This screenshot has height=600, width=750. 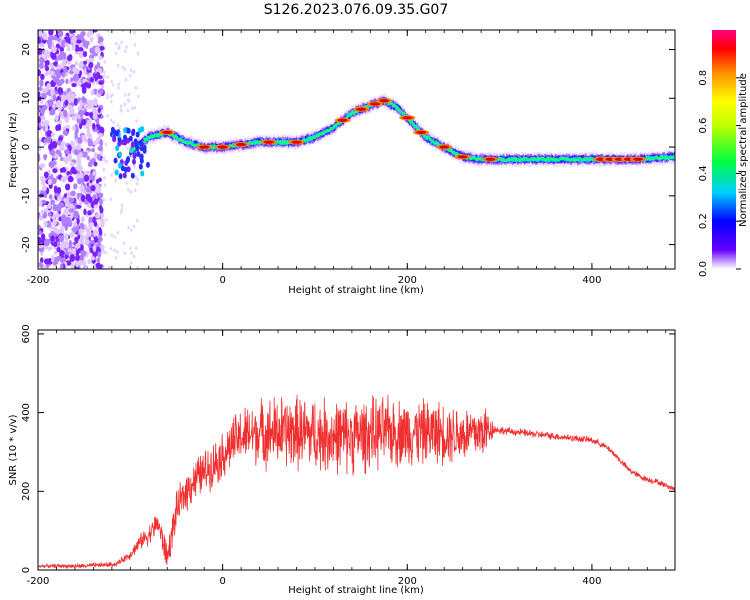 I want to click on spectrogram-x-axis-label: Height of straight line (km), so click(x=356, y=290).